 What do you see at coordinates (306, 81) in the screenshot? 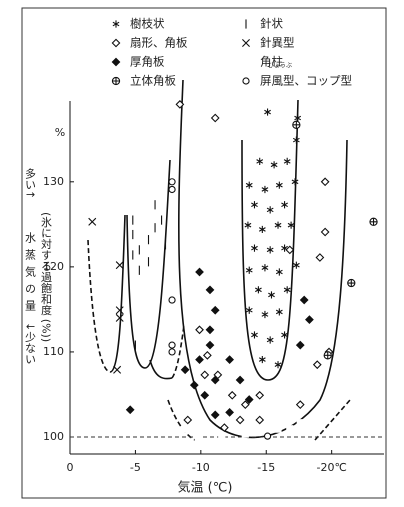
I see `legend-label: 屏風型、コップ型` at bounding box center [306, 81].